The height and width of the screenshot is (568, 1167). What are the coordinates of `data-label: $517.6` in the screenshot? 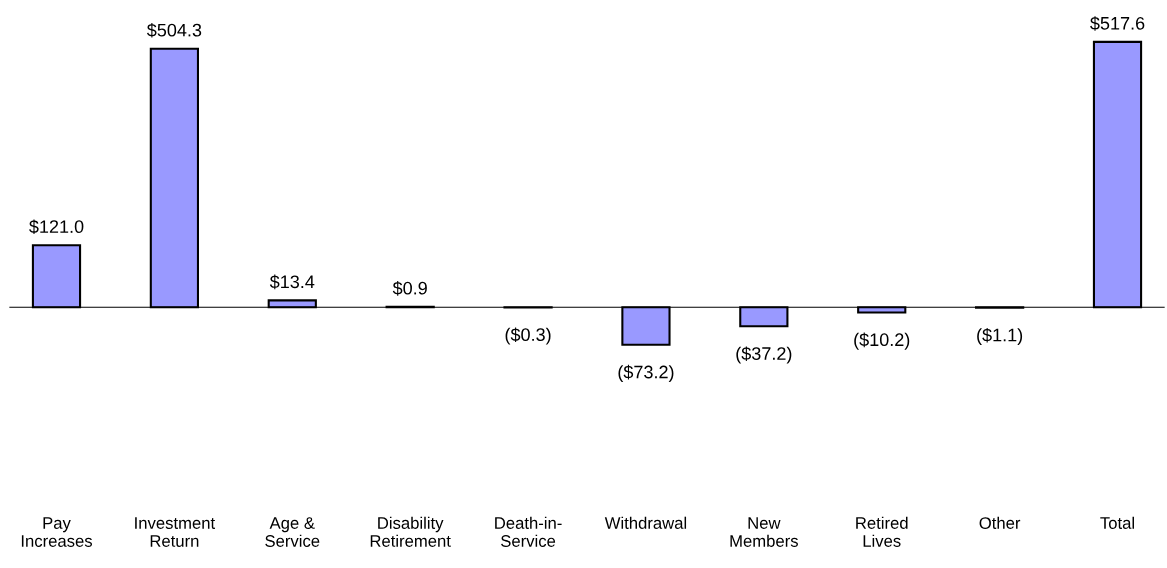 It's located at (1117, 23).